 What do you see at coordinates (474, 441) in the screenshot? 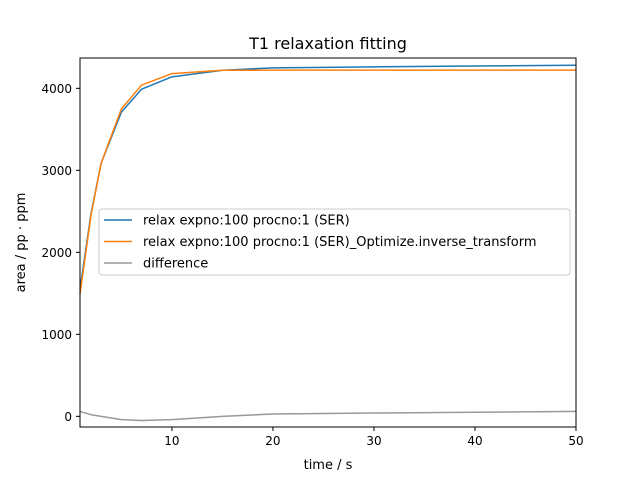
I see `x-tick-label: 40` at bounding box center [474, 441].